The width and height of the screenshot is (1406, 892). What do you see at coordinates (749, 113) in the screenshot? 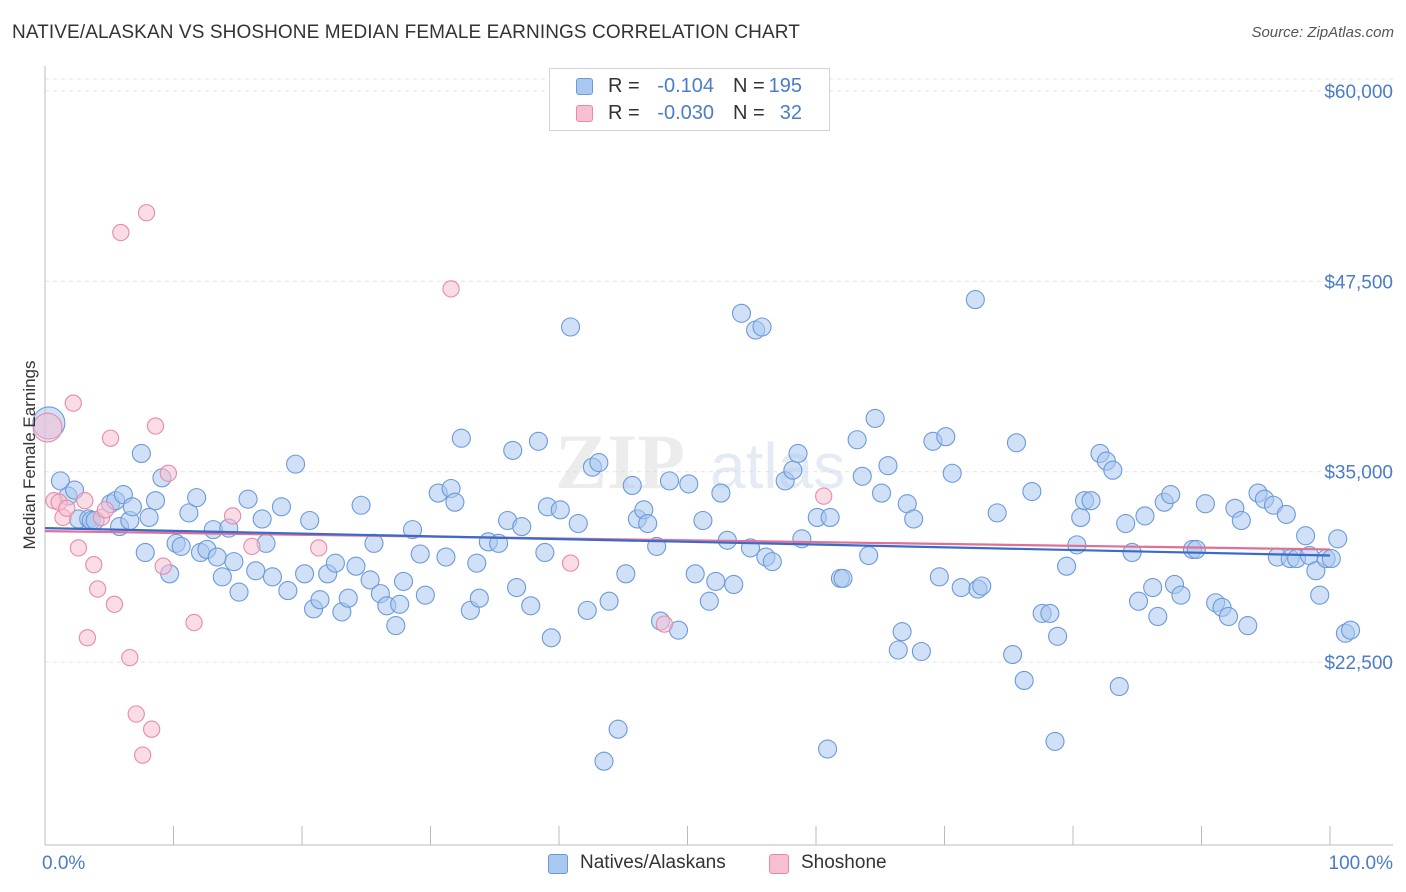
I see `legend-n-label: N =` at bounding box center [749, 113].